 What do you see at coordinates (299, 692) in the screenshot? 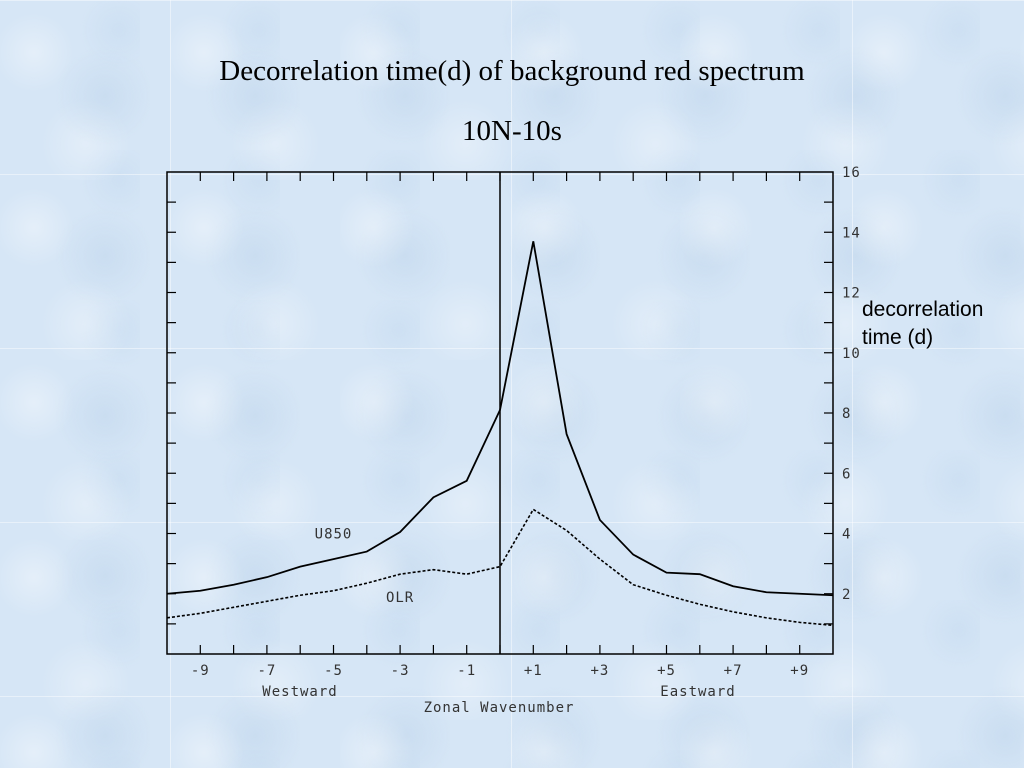
I see `x-axis-westward-label: Westward` at bounding box center [299, 692].